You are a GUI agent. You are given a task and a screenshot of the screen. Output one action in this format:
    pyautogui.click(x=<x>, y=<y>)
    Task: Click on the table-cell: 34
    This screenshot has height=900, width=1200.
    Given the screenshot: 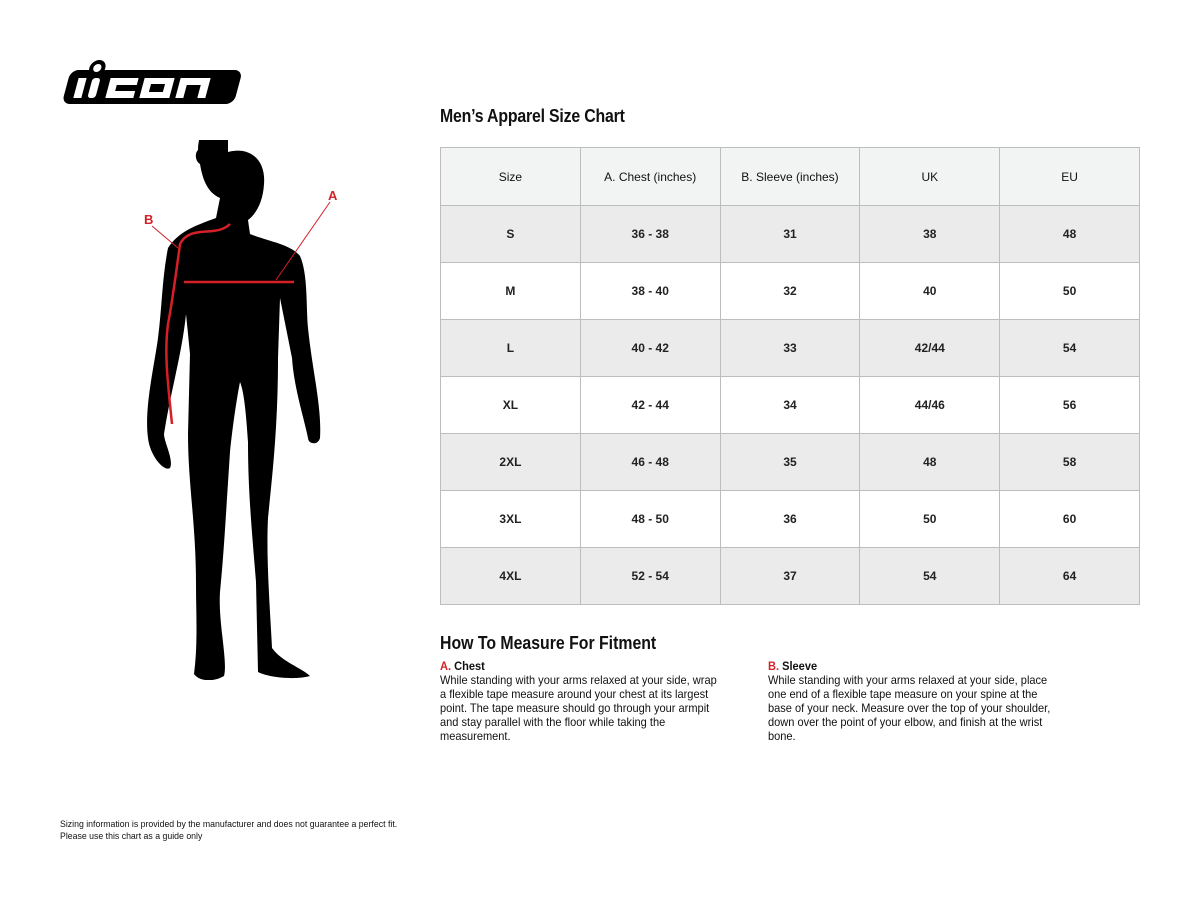 What is the action you would take?
    pyautogui.click(x=790, y=405)
    